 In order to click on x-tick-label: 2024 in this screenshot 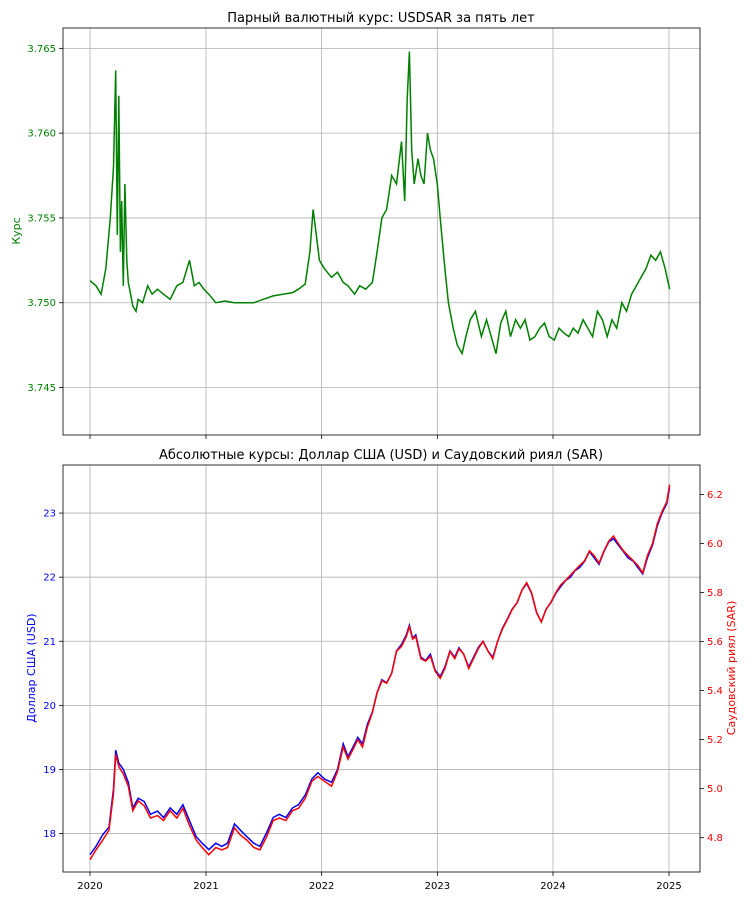, I will do `click(552, 886)`.